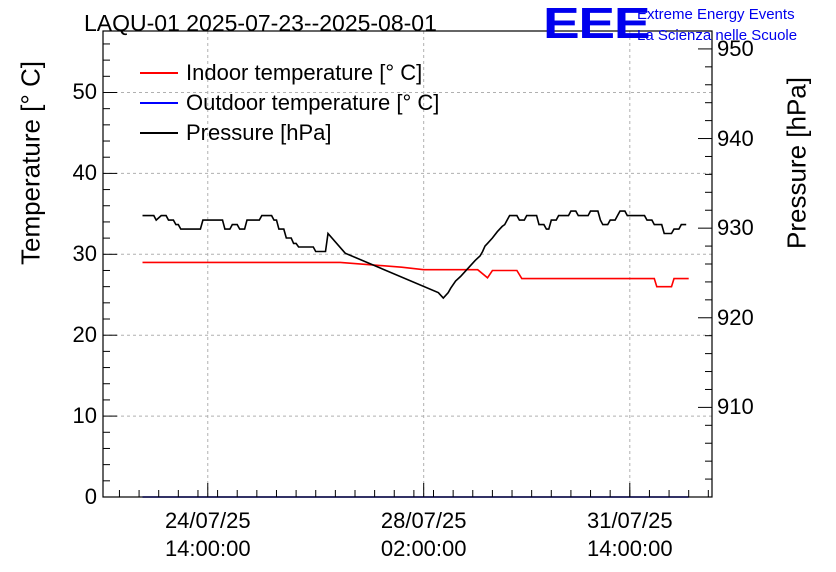 Image resolution: width=836 pixels, height=572 pixels. Describe the element at coordinates (423, 548) in the screenshot. I see `x-tick-time: 02:00:00` at that location.